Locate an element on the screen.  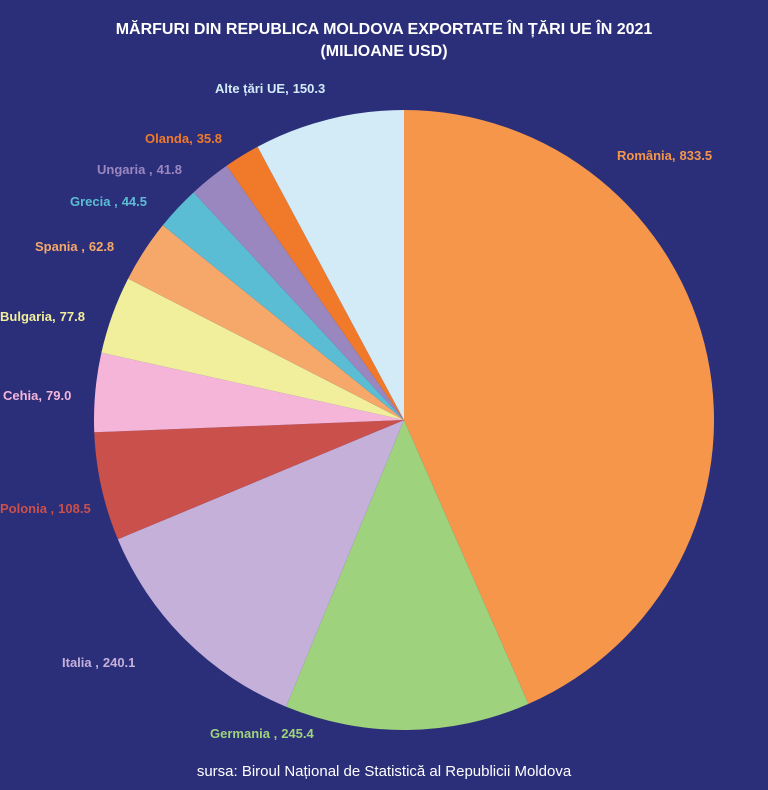
value-label: 245.4 is located at coordinates (297, 733).